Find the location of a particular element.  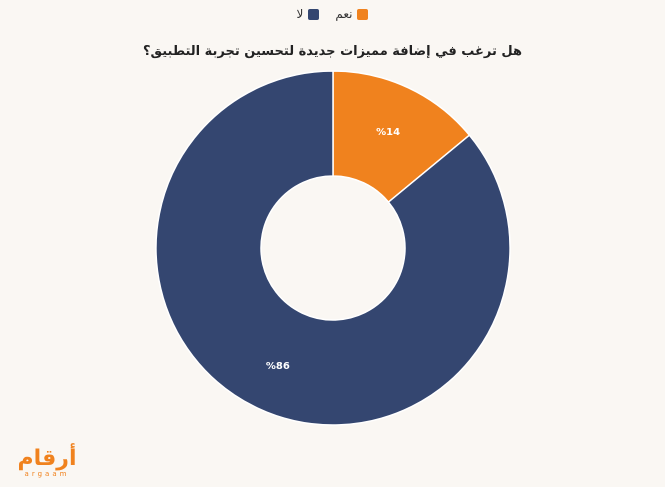

argaam-logo: أرقام argaam is located at coordinates (47, 462).